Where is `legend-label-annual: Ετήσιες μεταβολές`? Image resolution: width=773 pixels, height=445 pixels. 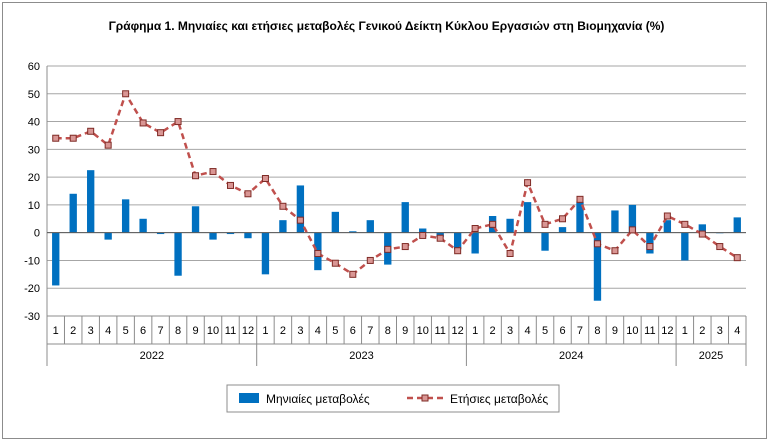
legend-label-annual: Ετήσιες μεταβολές is located at coordinates (499, 399).